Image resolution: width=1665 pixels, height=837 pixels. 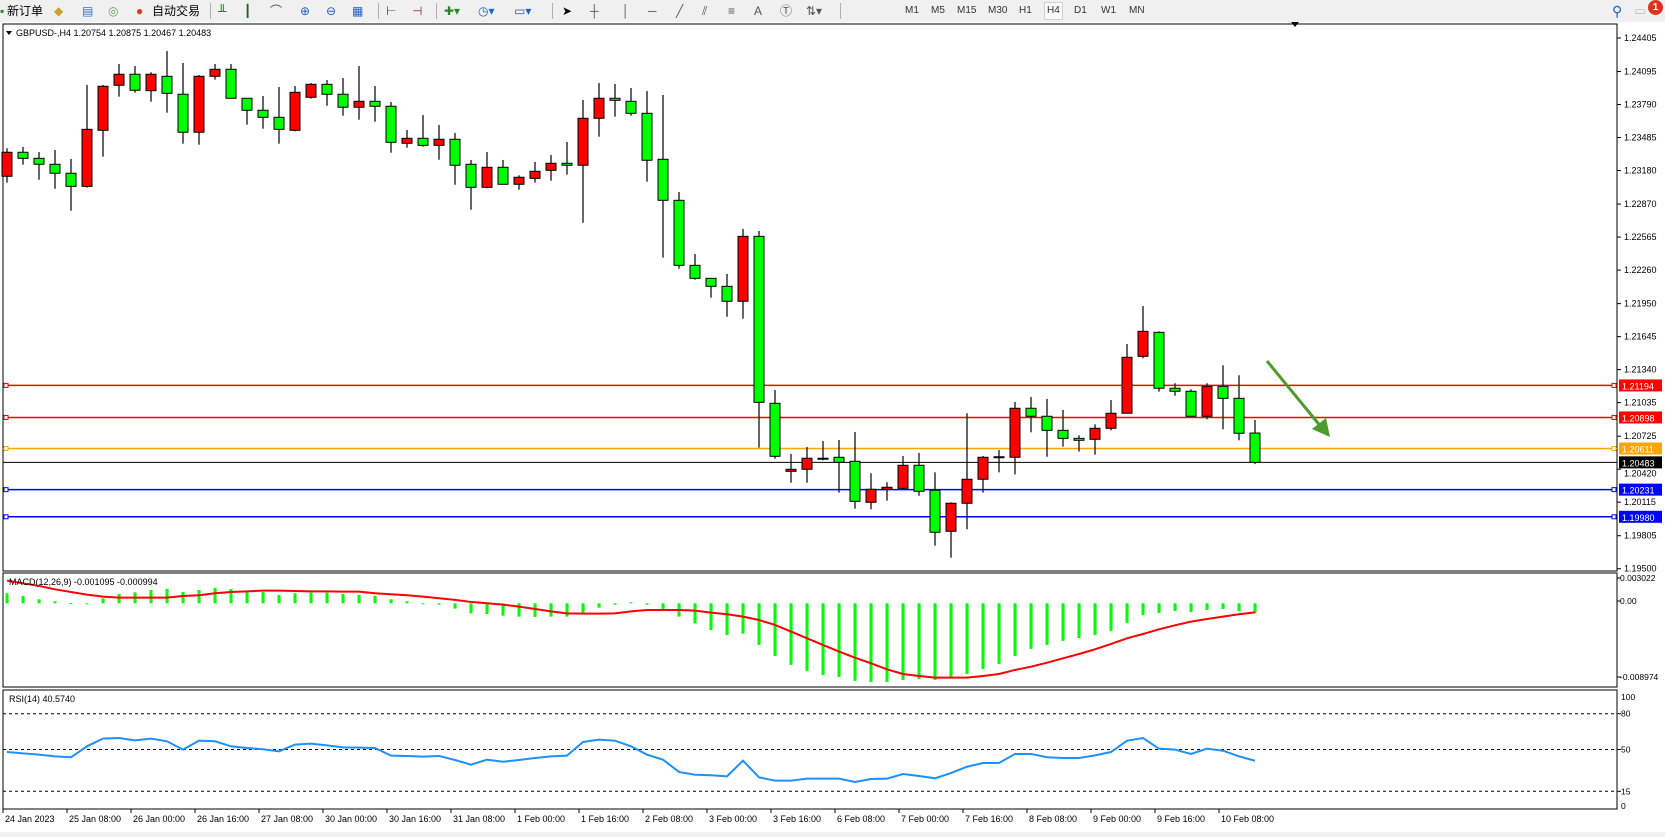 What do you see at coordinates (758, 11) in the screenshot?
I see `text-icon: A` at bounding box center [758, 11].